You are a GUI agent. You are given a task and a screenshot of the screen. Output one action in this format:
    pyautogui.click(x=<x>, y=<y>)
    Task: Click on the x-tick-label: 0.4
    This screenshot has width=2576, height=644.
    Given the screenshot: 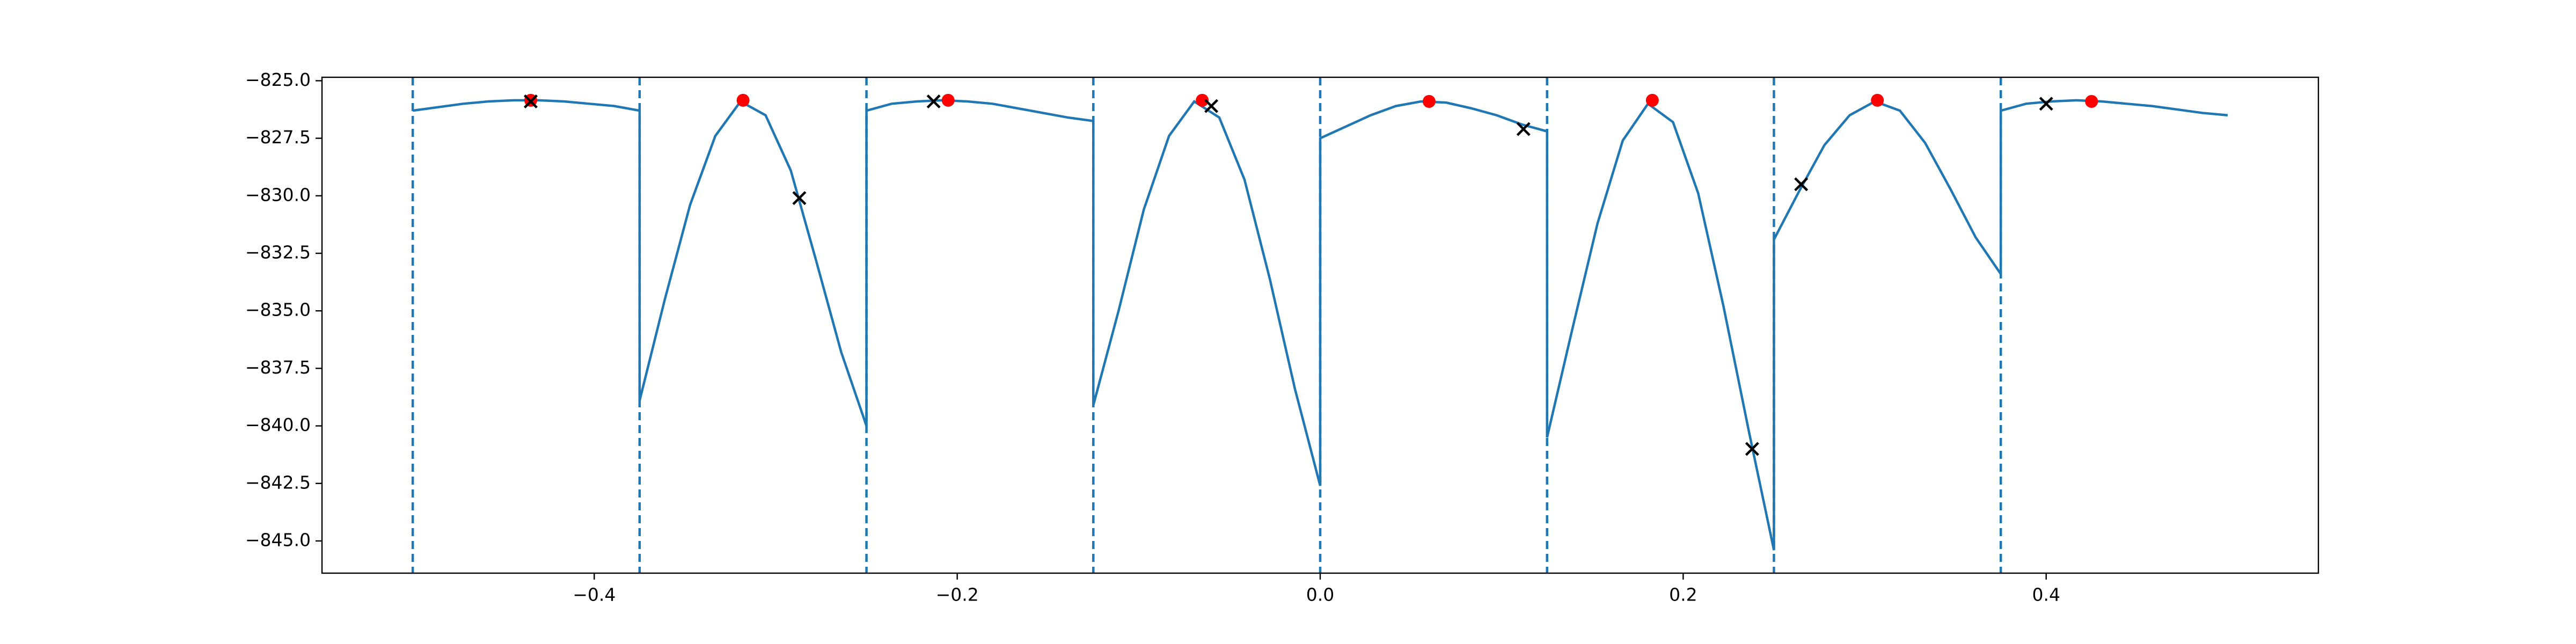 What is the action you would take?
    pyautogui.click(x=2046, y=594)
    